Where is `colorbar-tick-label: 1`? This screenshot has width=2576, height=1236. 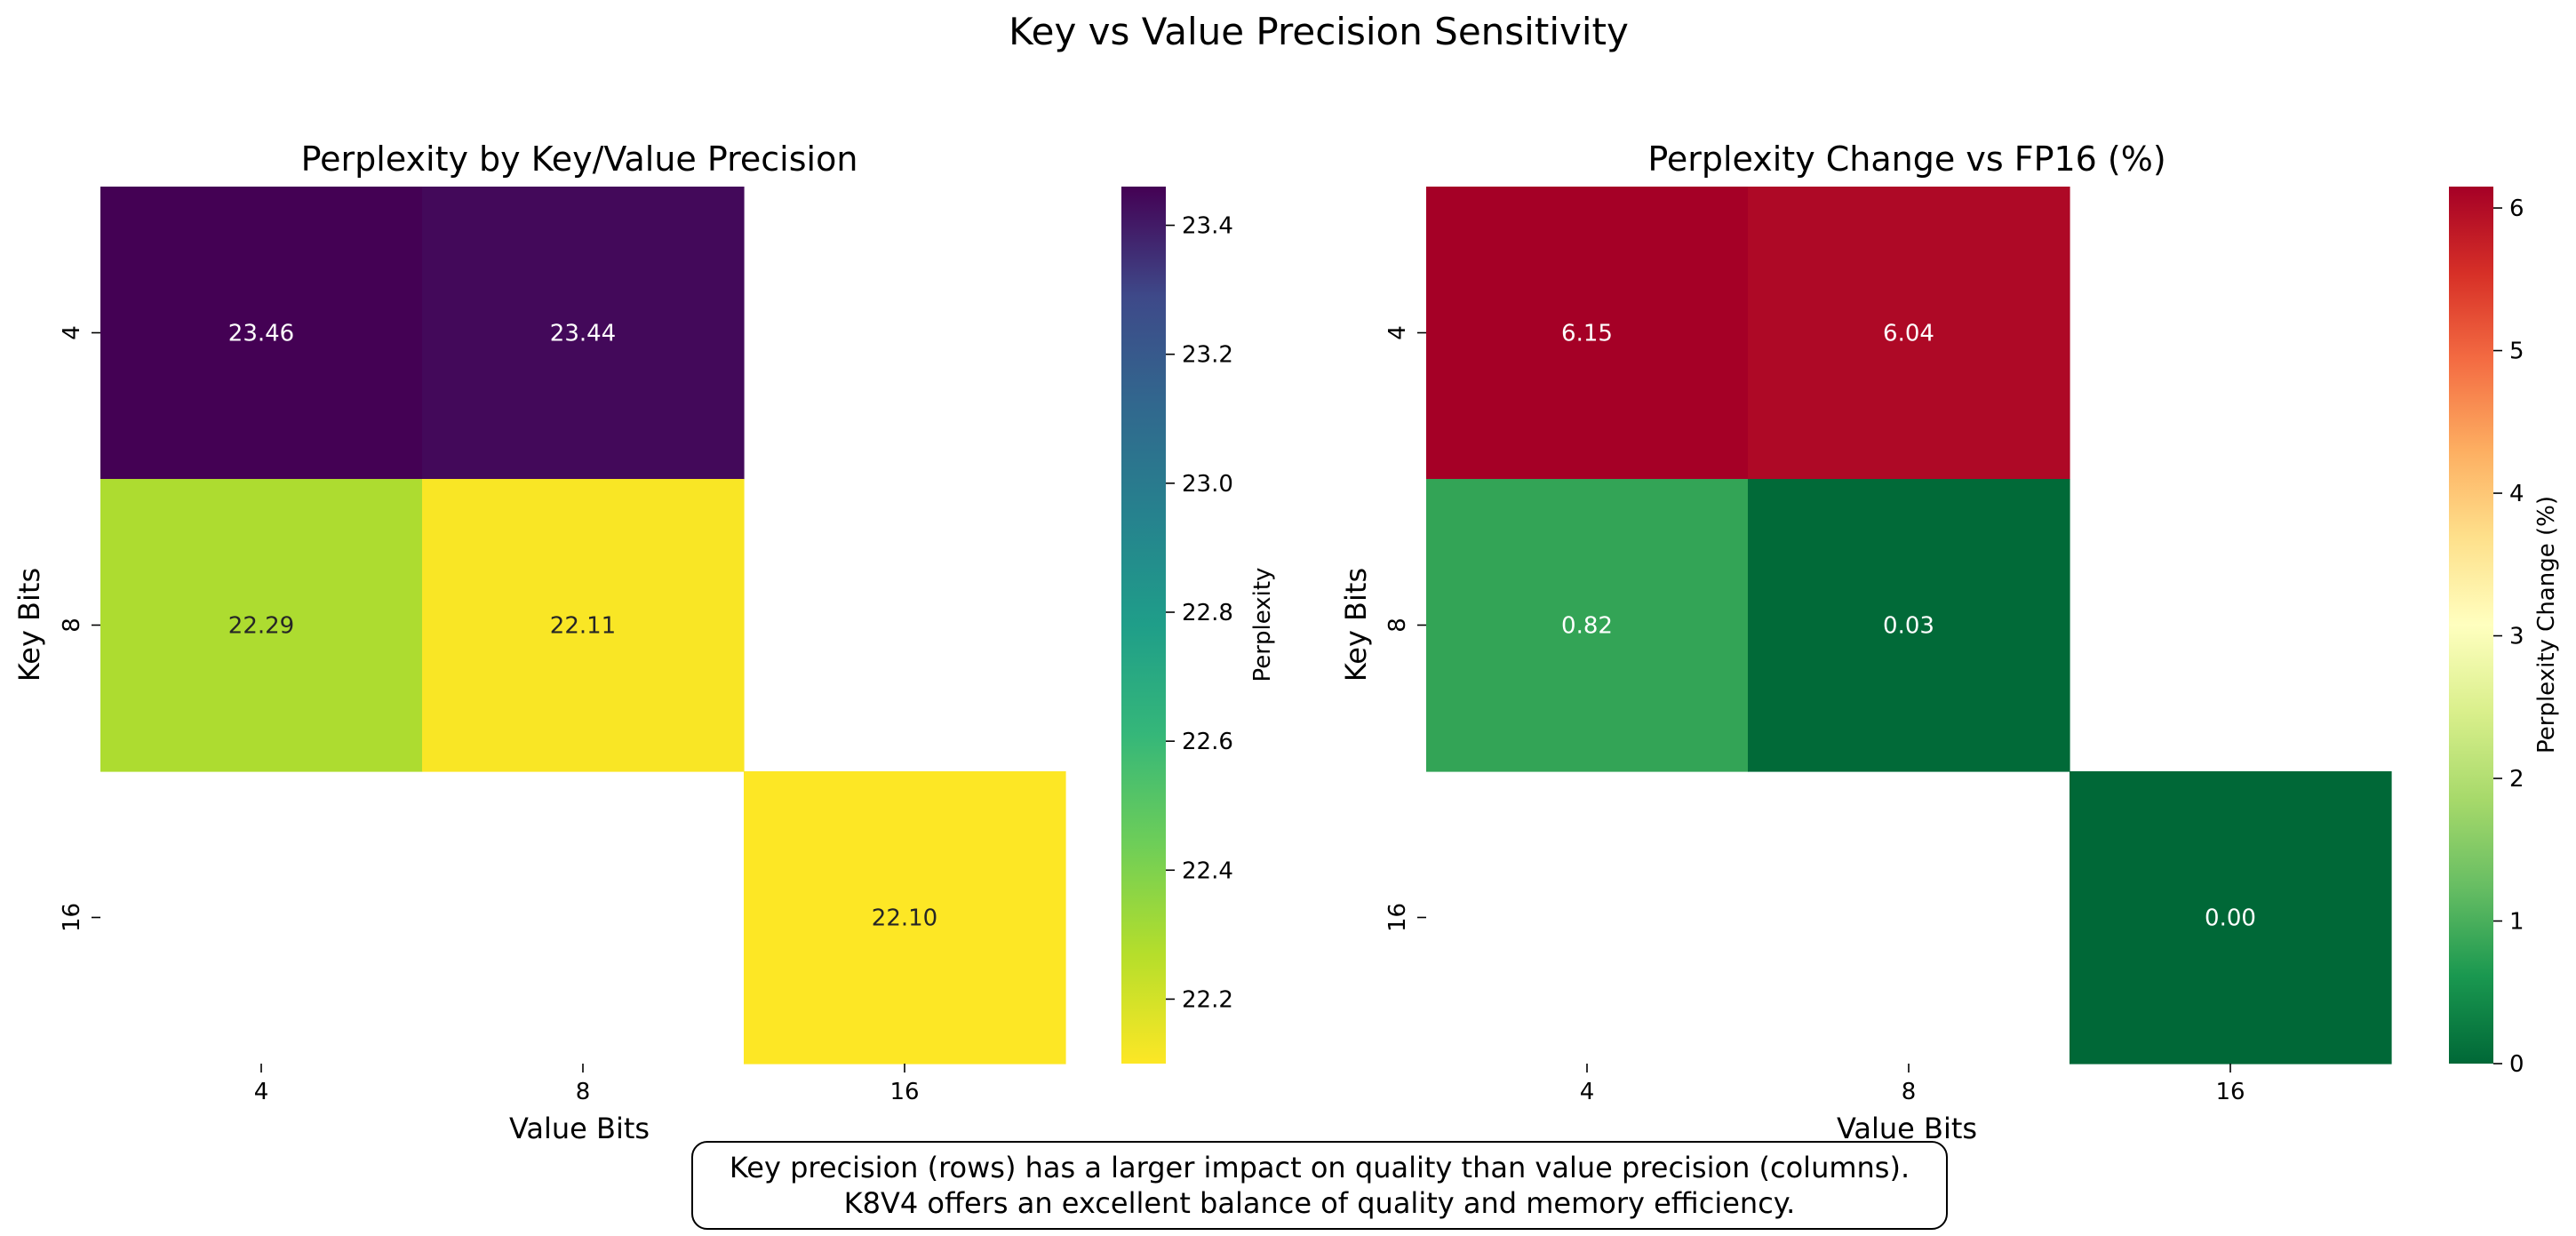 colorbar-tick-label: 1 is located at coordinates (2517, 922).